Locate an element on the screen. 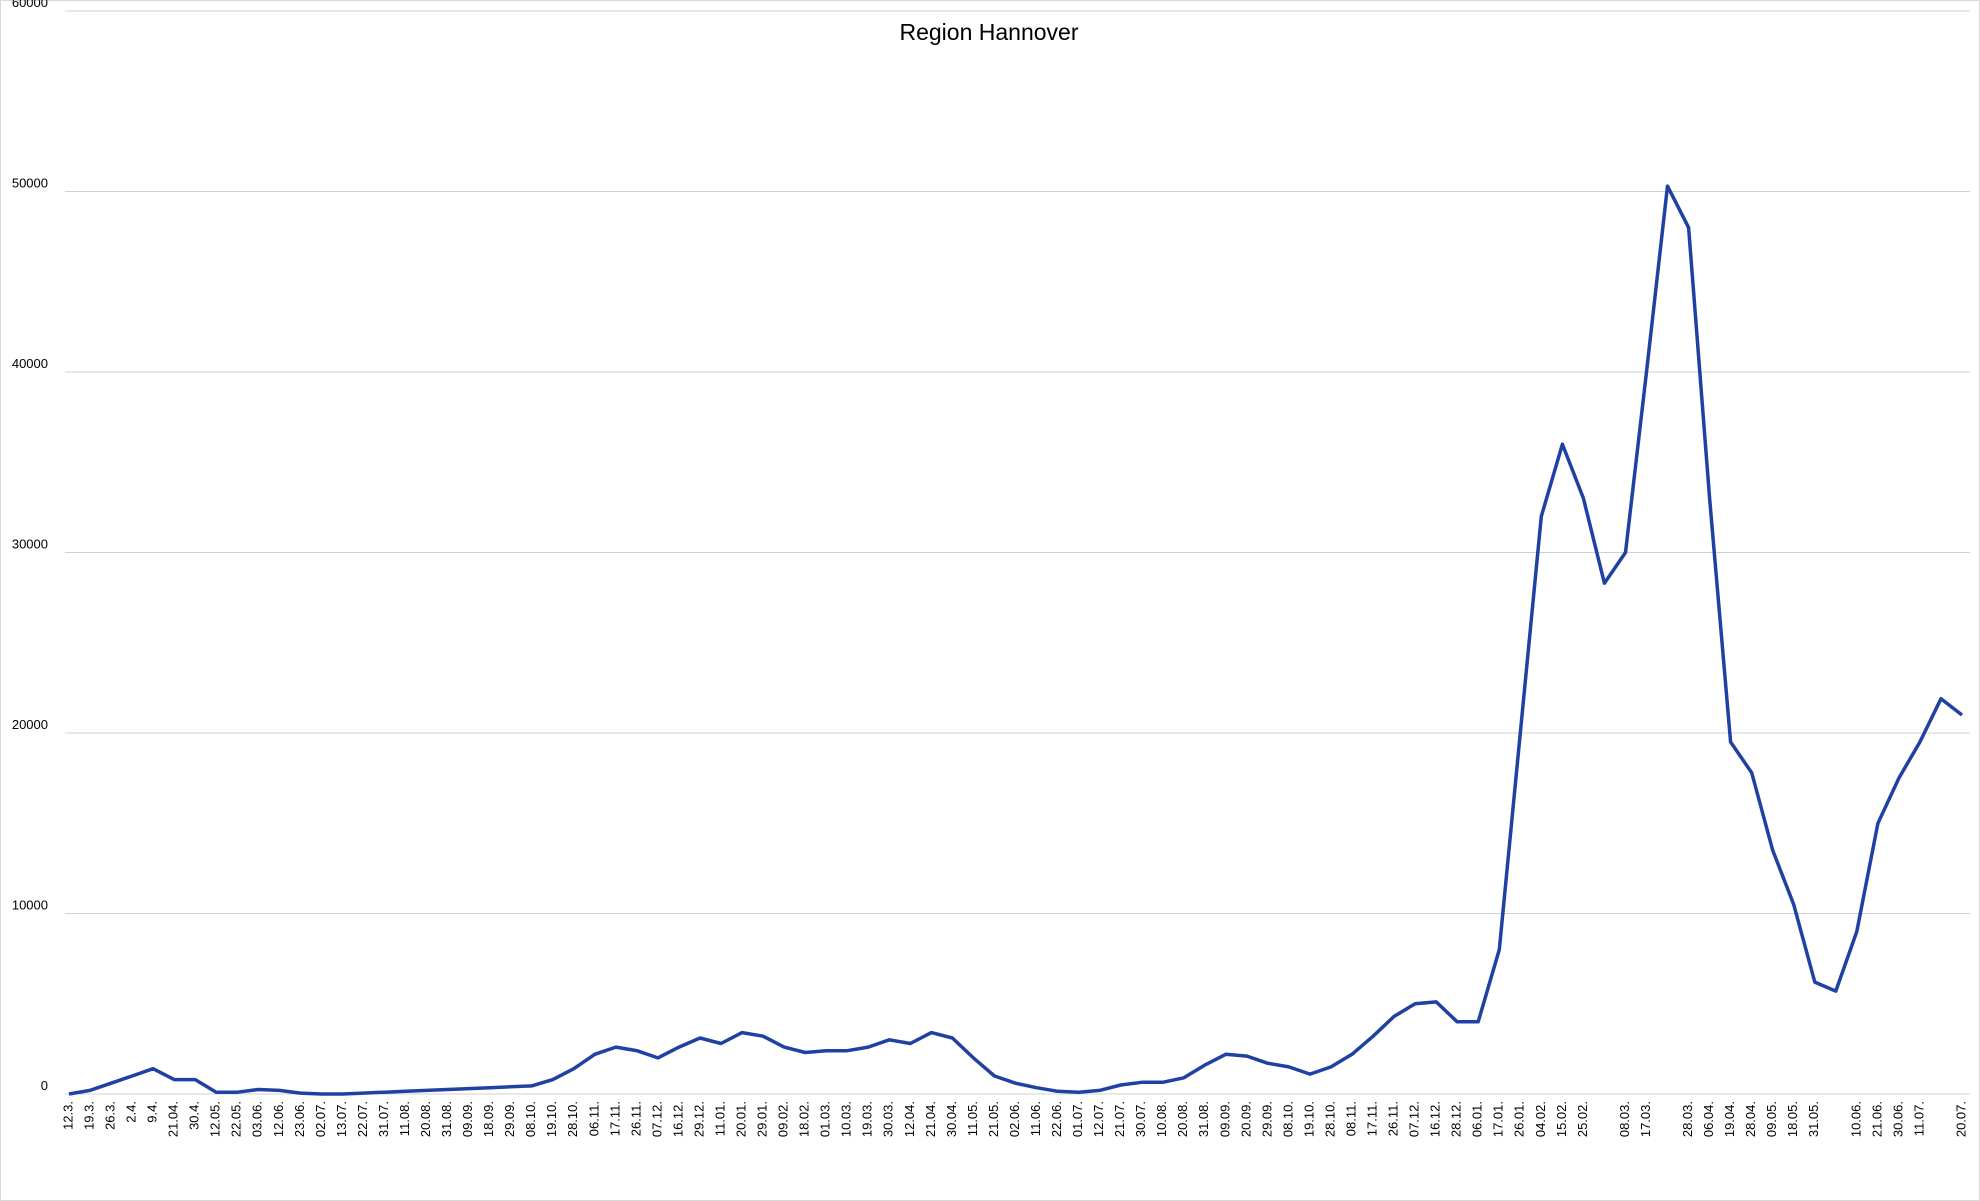 This screenshot has height=1201, width=1980. x-tick-label: 06.11. is located at coordinates (593, 1118).